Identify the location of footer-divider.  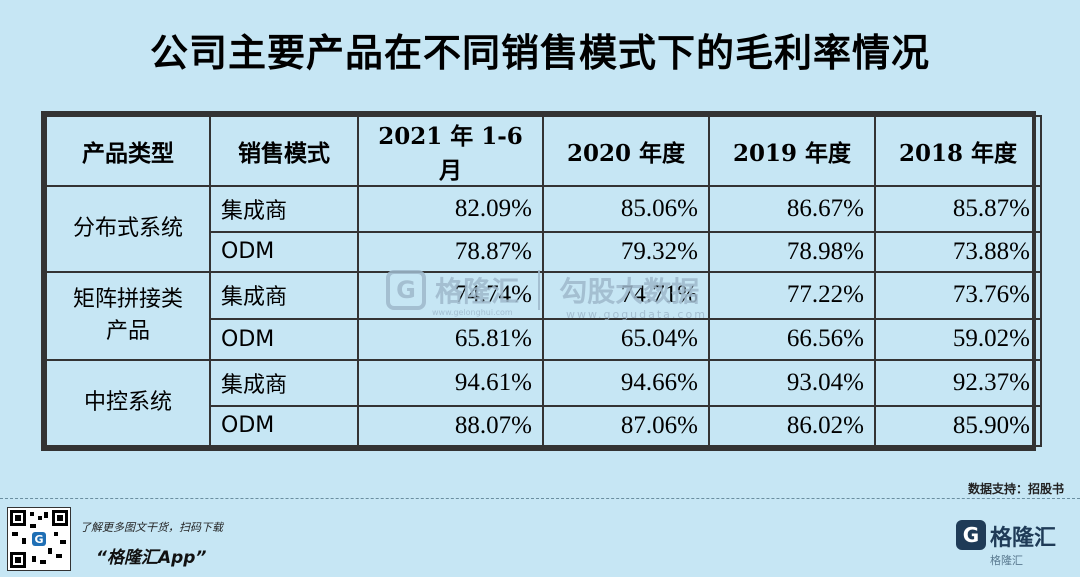
(540, 498).